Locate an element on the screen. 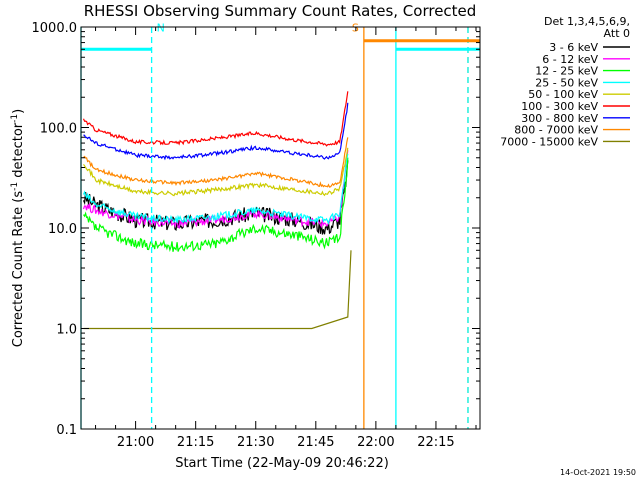 This screenshot has width=640, height=480. y-axis-label-tail-exp: -1 is located at coordinates (15, 118).